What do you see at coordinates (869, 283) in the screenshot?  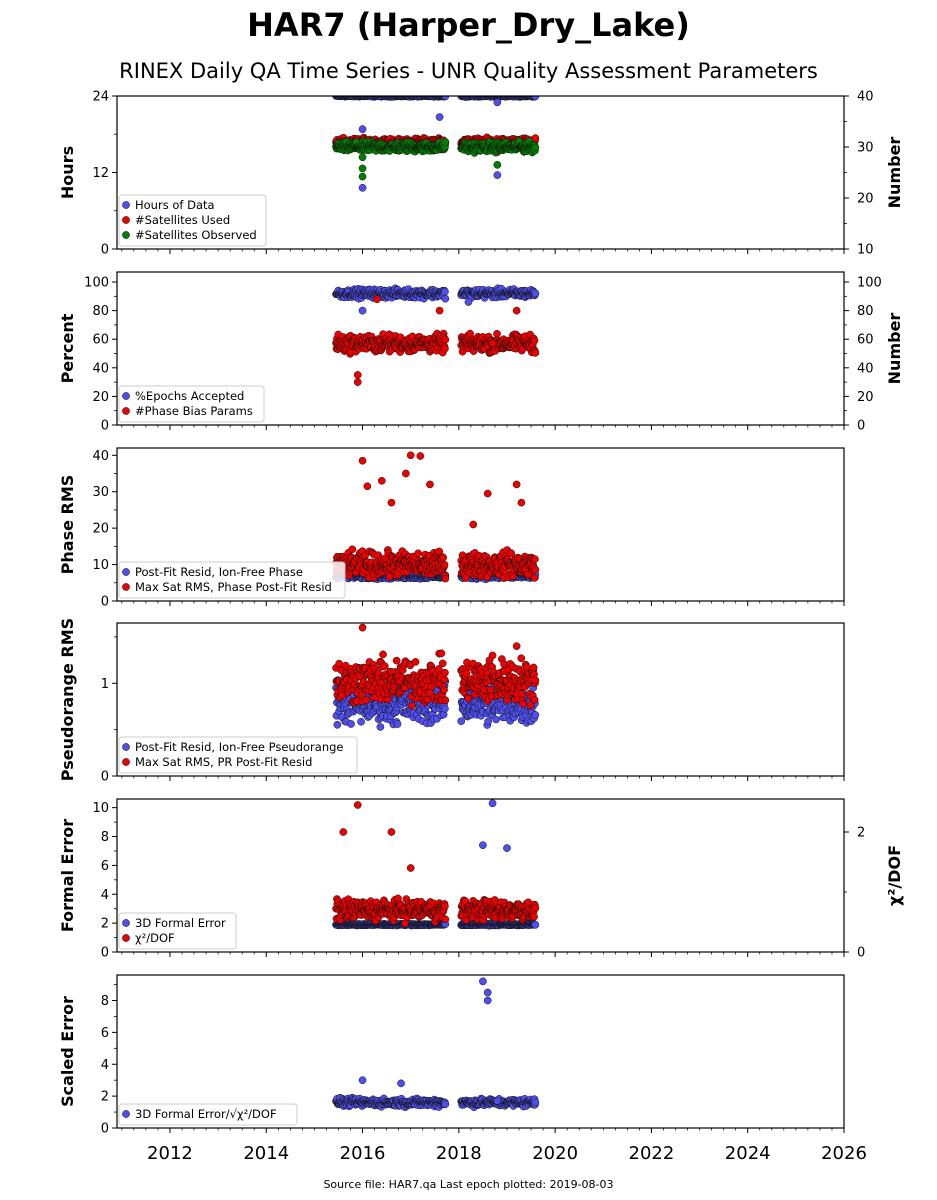 I see `y-right-tick-label: 100` at bounding box center [869, 283].